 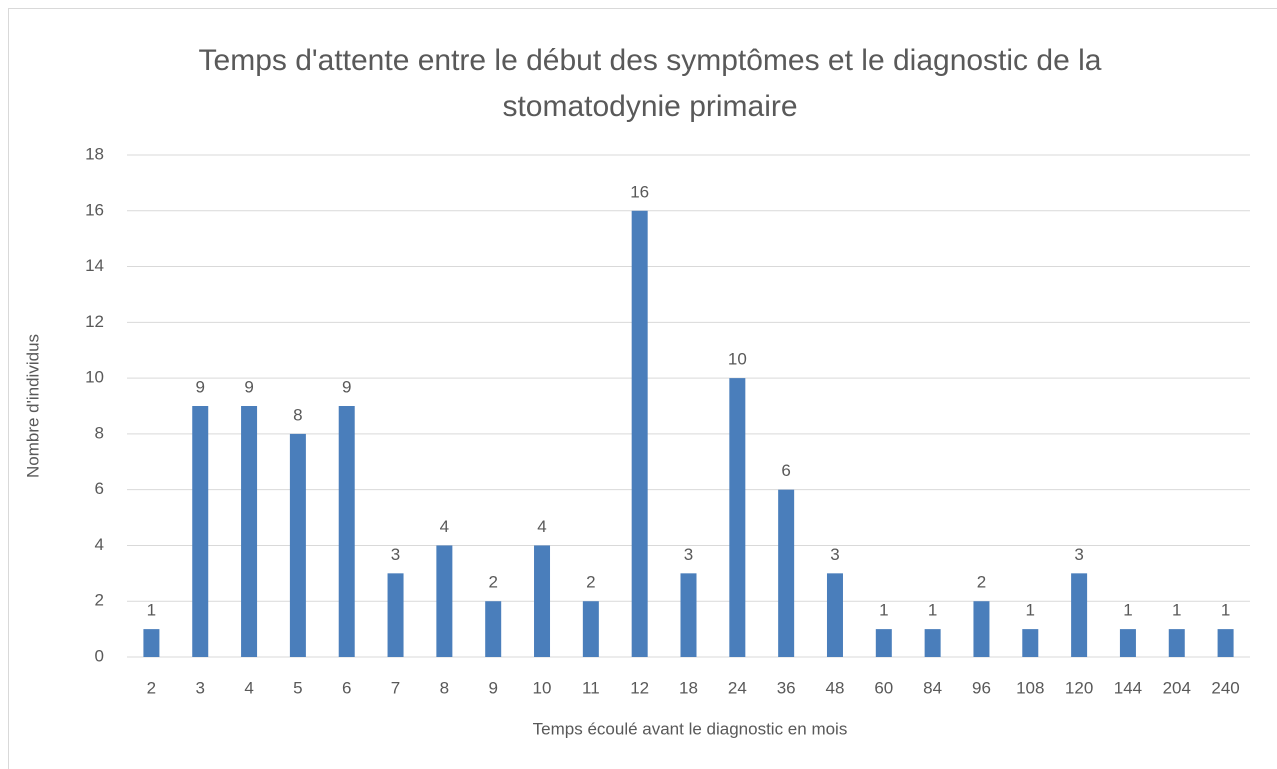 I want to click on x-tick-label: 120, so click(x=1079, y=687).